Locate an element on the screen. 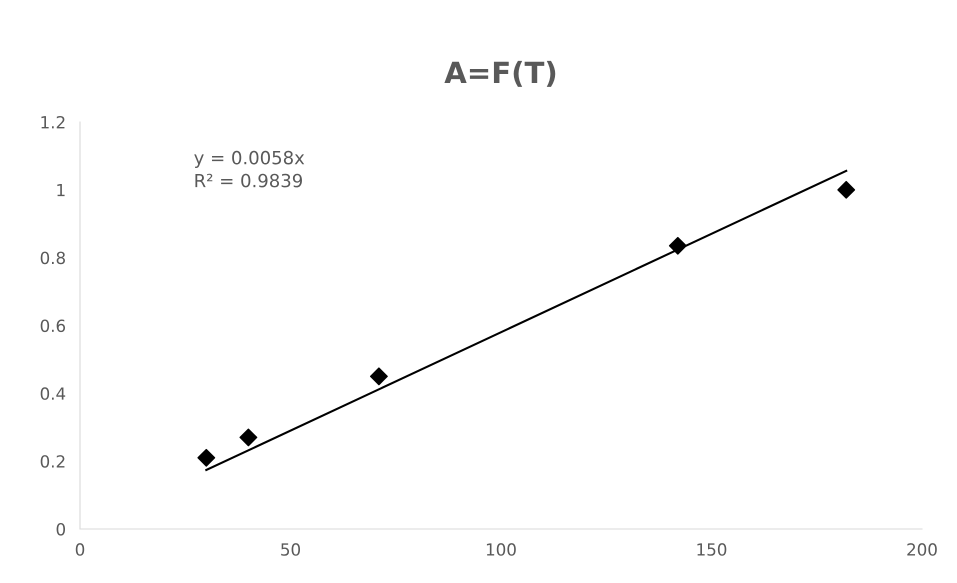 The image size is (957, 583). y-tick-label: 0.4 is located at coordinates (53, 393).